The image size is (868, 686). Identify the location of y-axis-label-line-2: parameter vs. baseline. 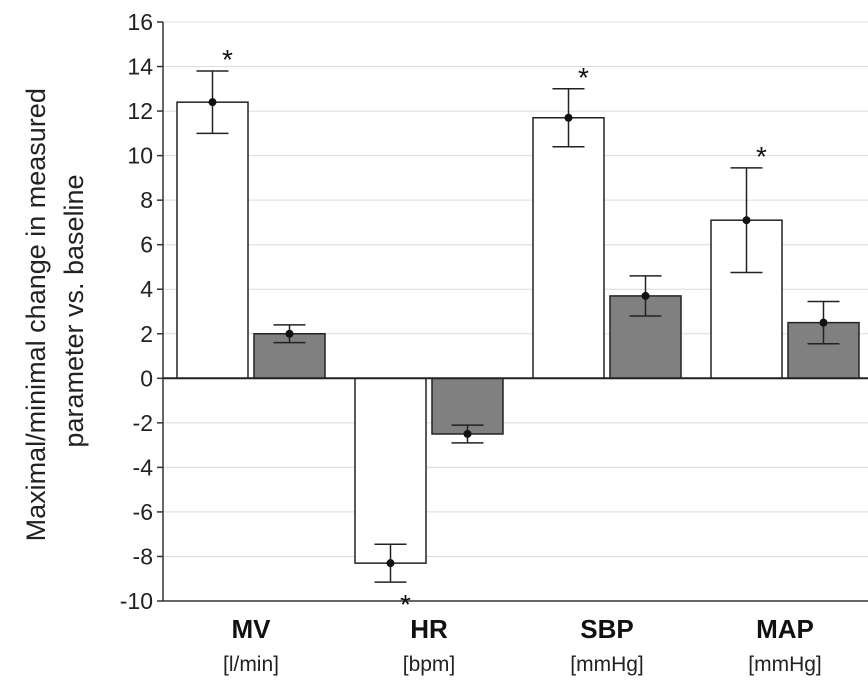
(74, 310).